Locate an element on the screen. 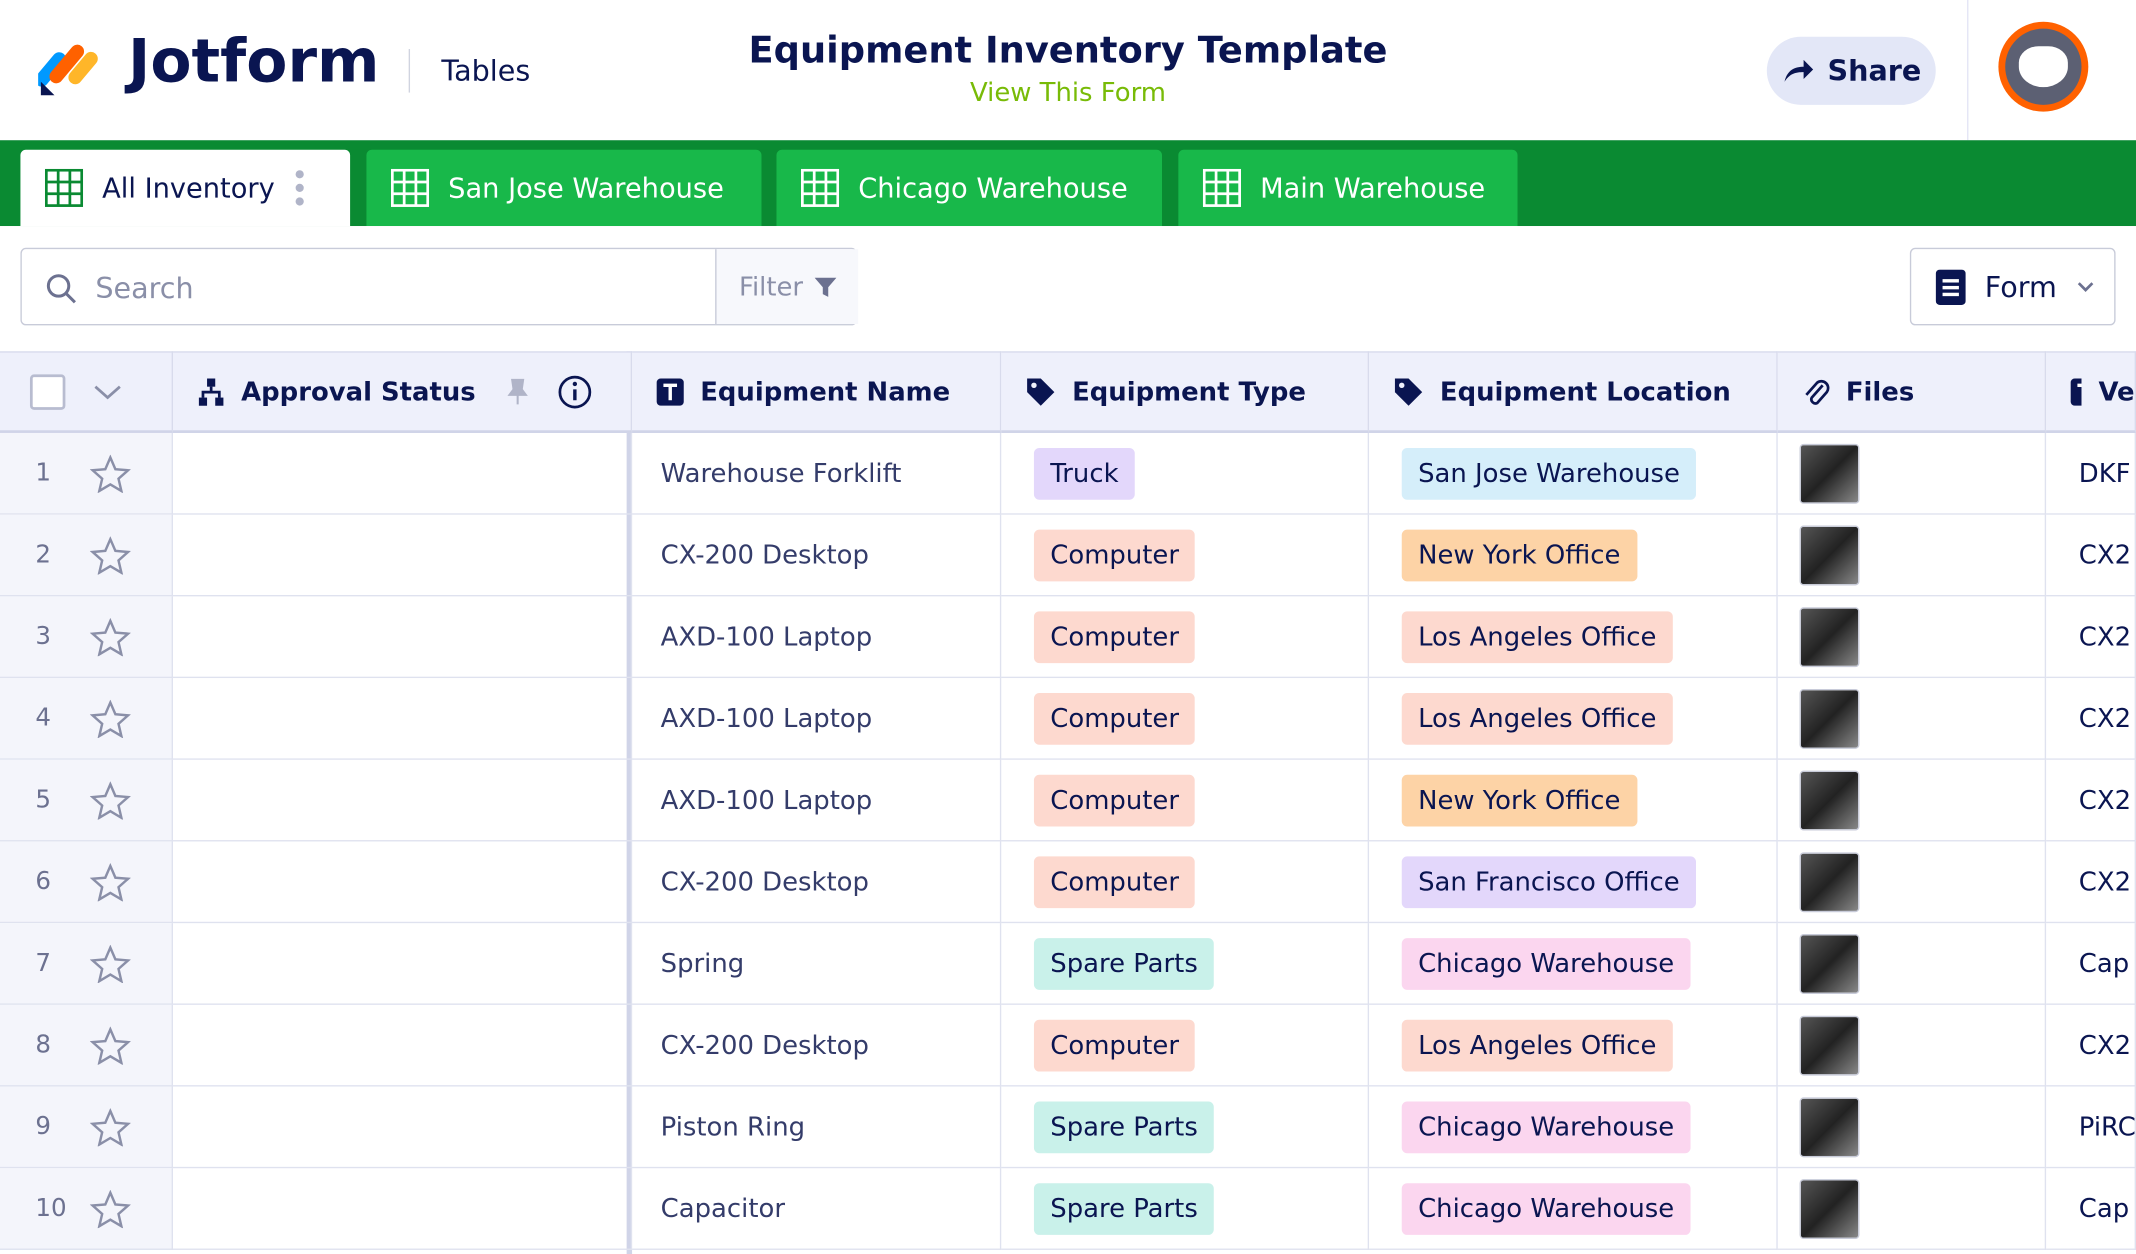 Image resolution: width=2136 pixels, height=1254 pixels. row-number: 10 is located at coordinates (51, 1208).